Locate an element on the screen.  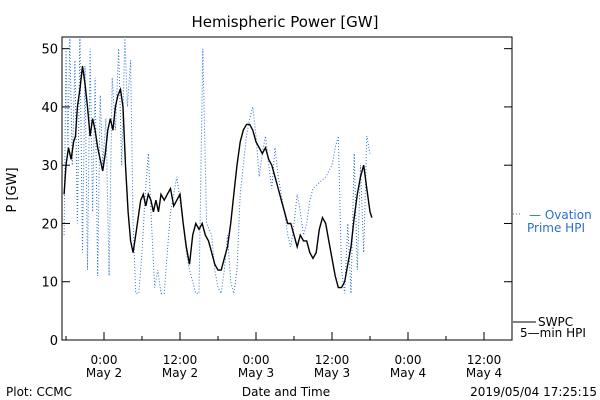
footer-credit: Plot: CCMC is located at coordinates (39, 392).